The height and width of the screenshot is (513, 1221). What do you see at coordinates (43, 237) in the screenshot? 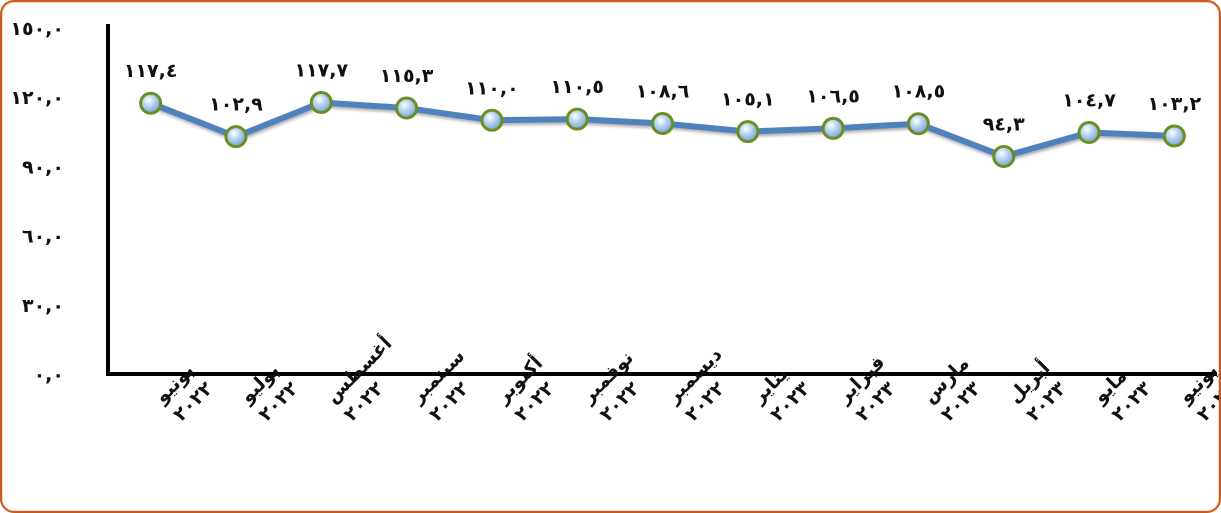
I see `y-tick-label: ٦٠,٠` at bounding box center [43, 237].